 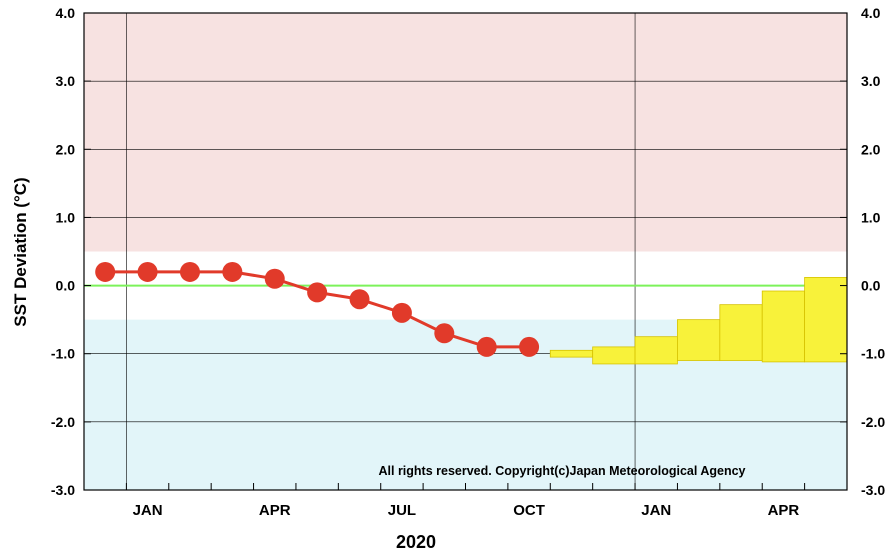 What do you see at coordinates (486, 501) in the screenshot?
I see `x-axis-ticks: JAN APR JUL OCT JAN APR` at bounding box center [486, 501].